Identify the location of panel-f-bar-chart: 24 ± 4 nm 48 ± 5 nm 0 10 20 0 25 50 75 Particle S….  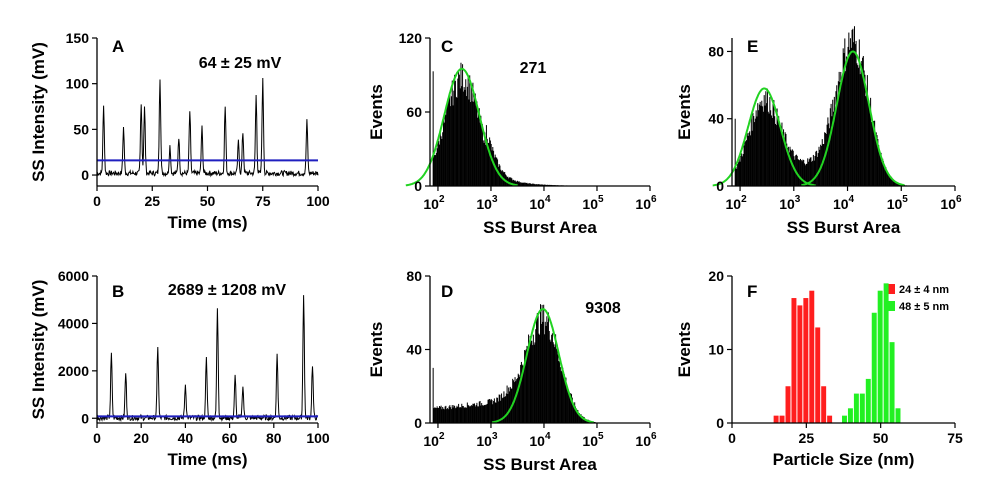
(819, 368).